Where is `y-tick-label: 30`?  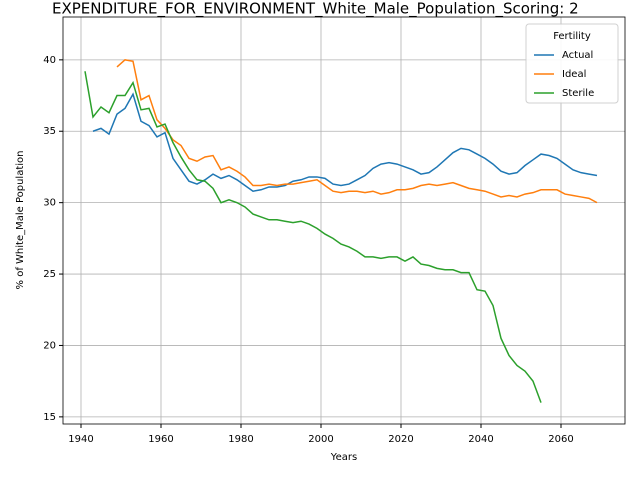
y-tick-label: 30 is located at coordinates (49, 203).